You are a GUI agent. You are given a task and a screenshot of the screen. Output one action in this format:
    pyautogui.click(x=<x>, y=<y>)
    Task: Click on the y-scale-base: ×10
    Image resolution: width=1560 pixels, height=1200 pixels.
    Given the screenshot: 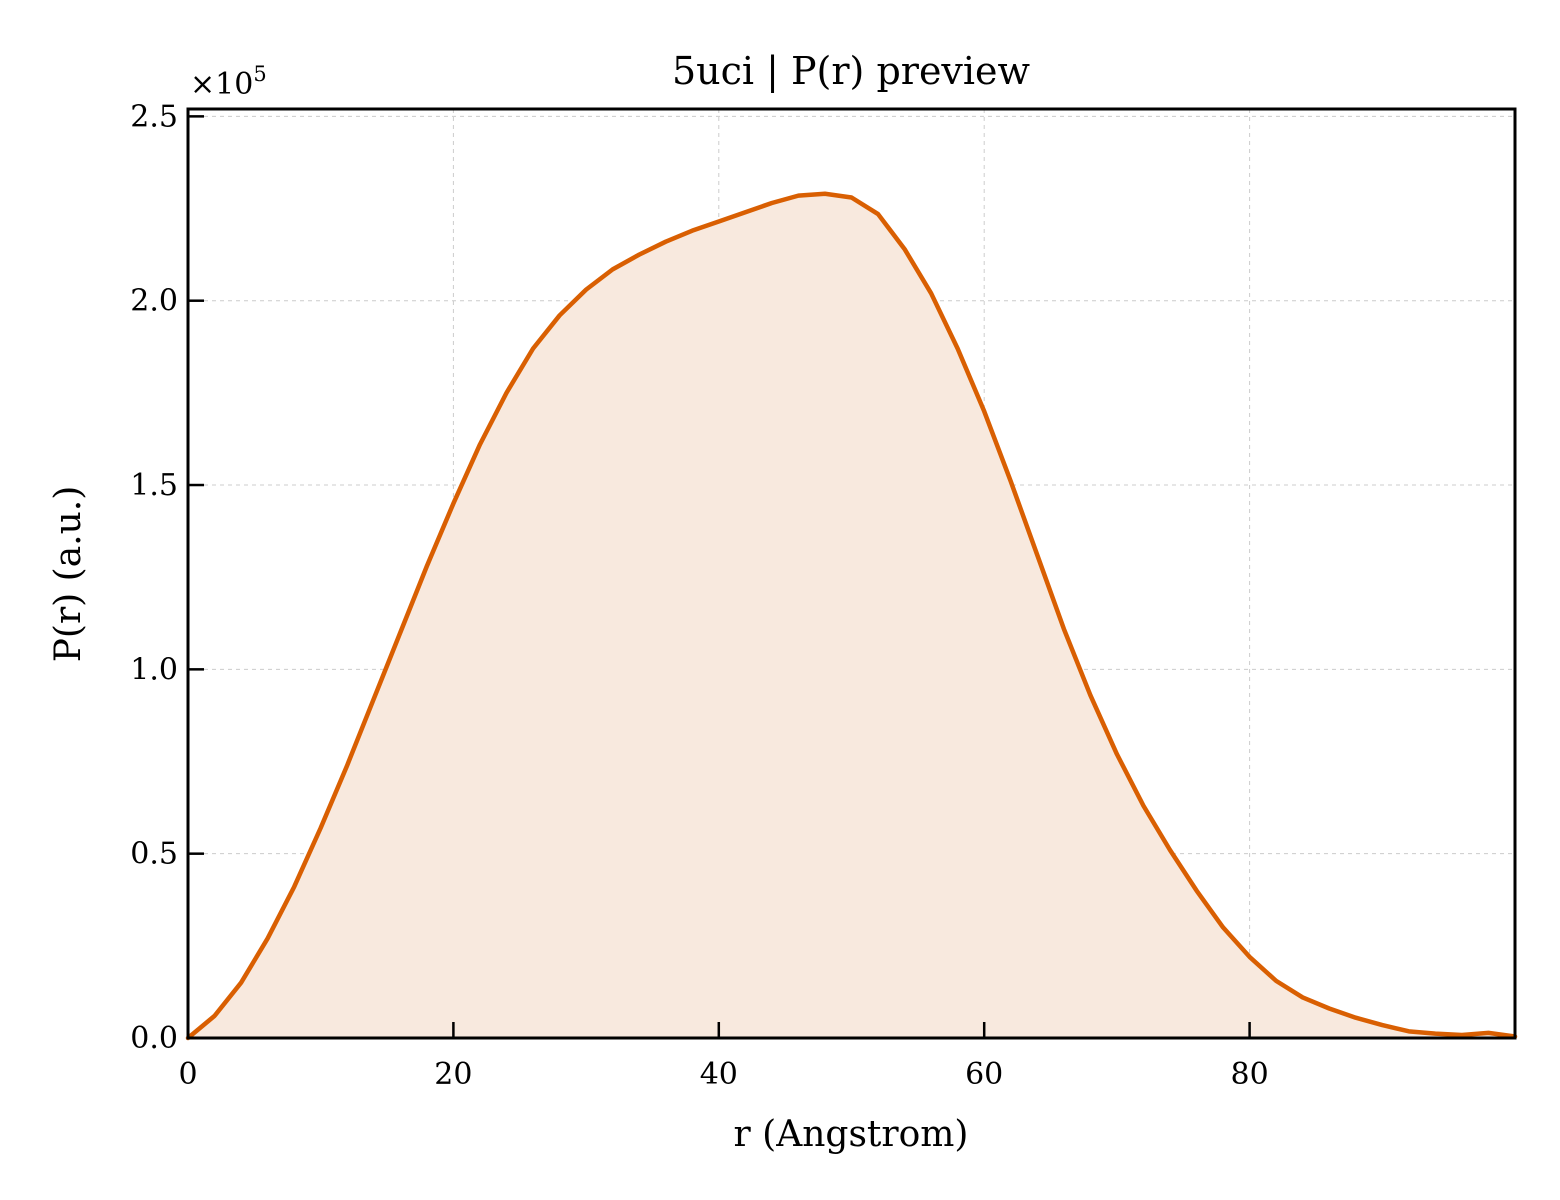 What is the action you would take?
    pyautogui.click(x=221, y=84)
    